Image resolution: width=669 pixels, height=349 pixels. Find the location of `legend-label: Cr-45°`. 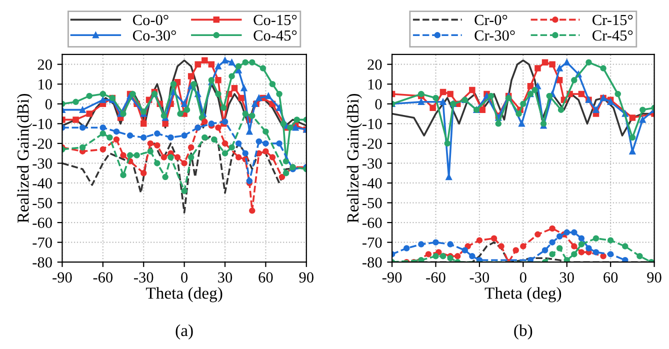

legend-label: Cr-45° is located at coordinates (612, 35).